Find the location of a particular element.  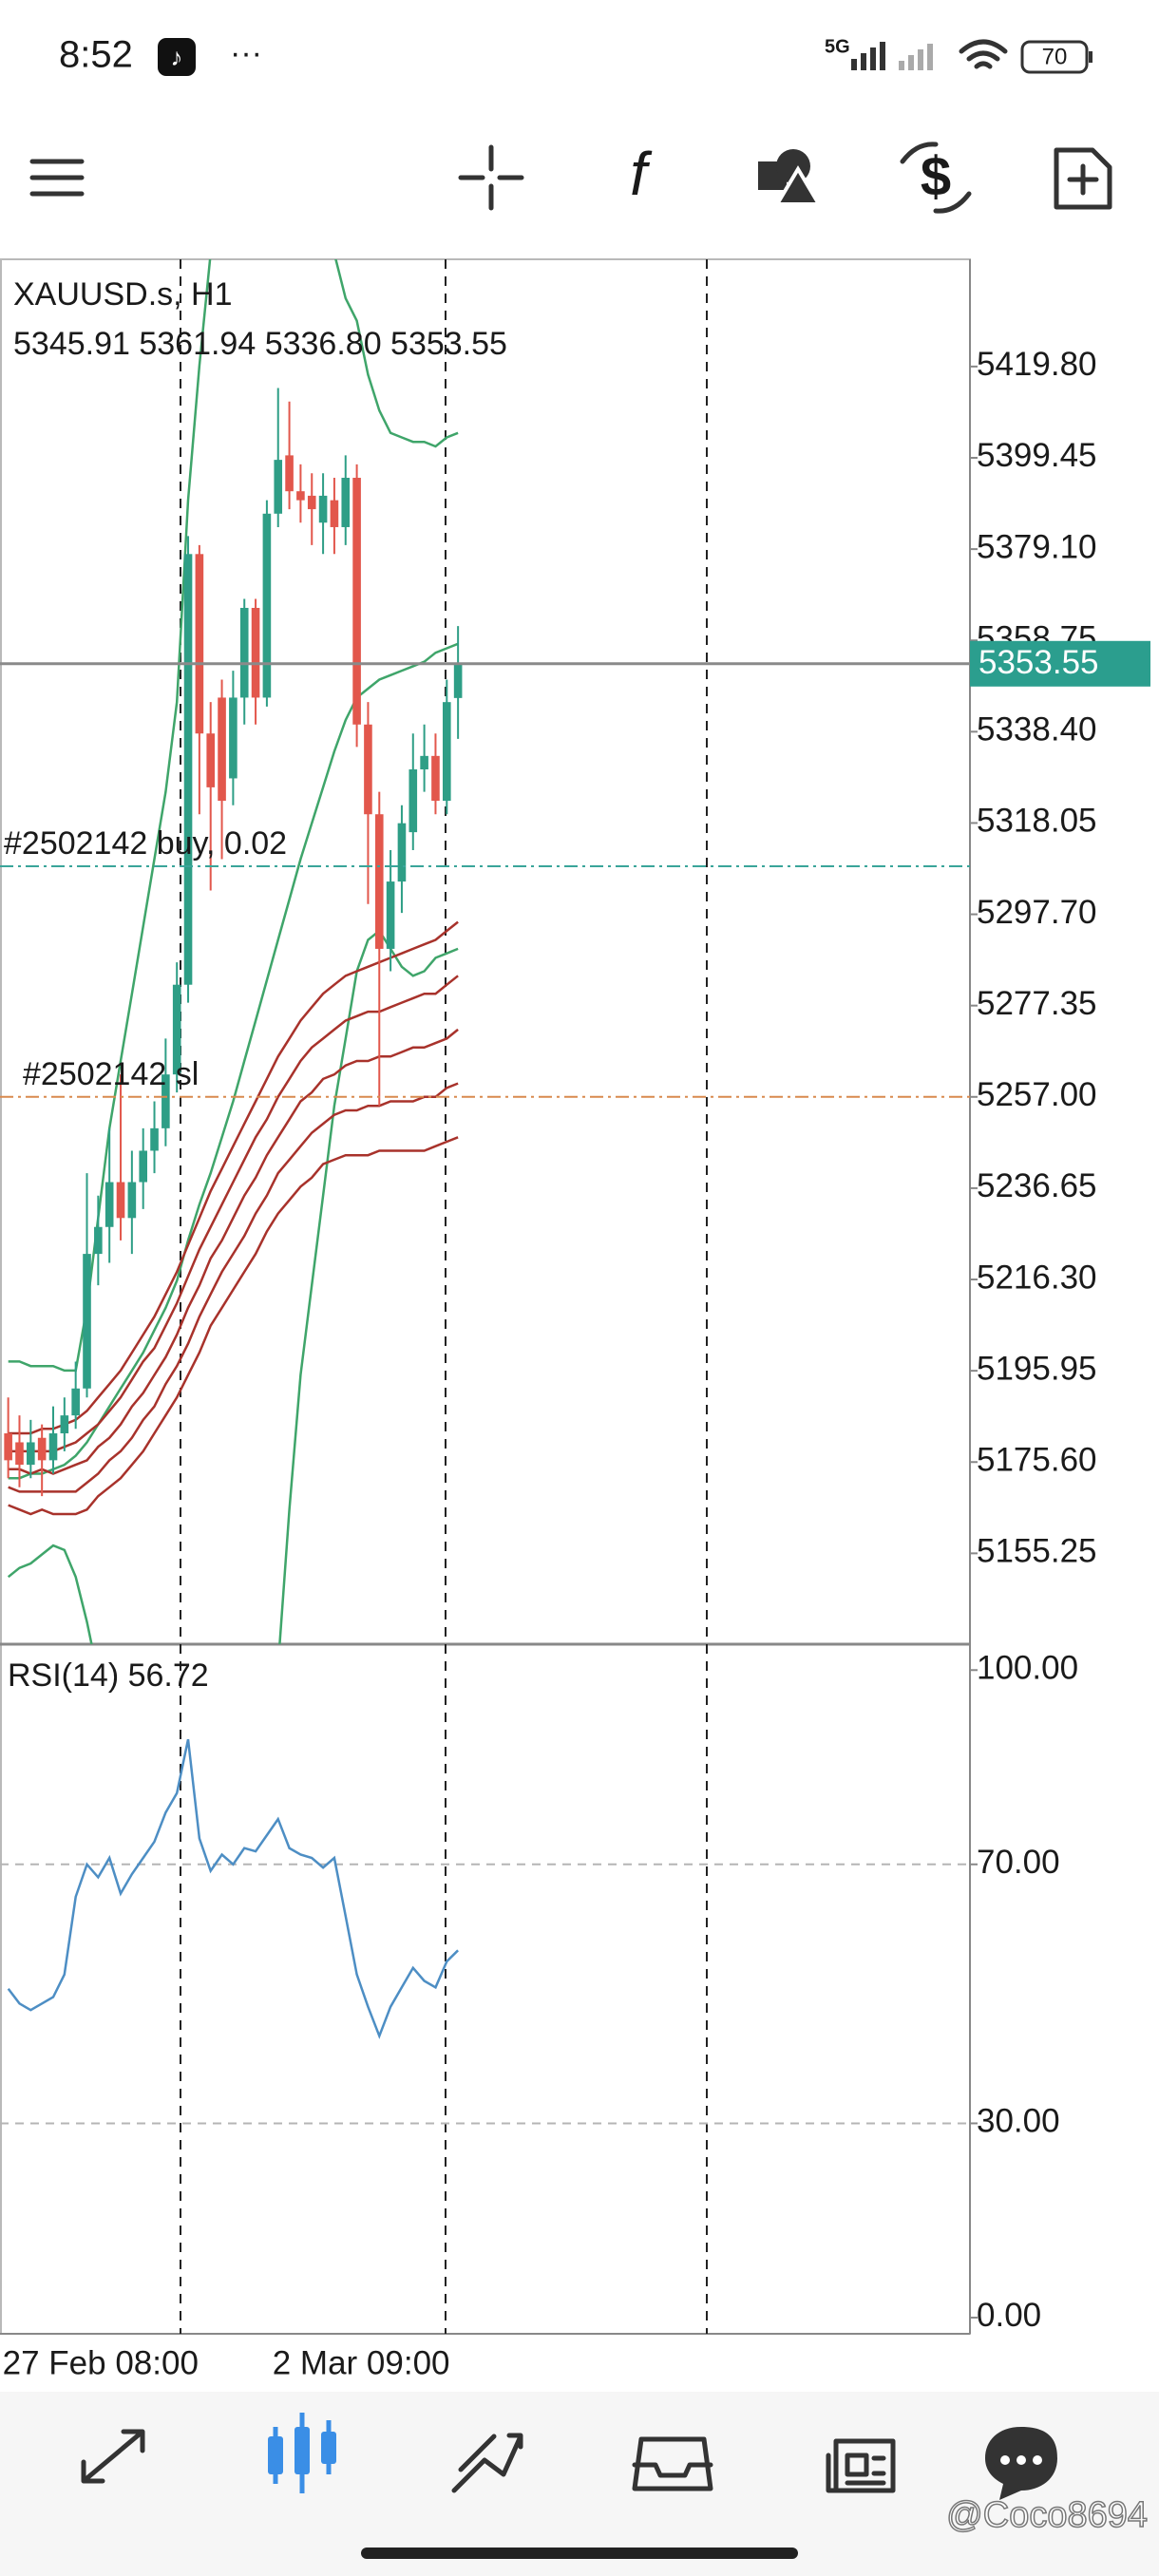

x-tick-label: 2 Mar 09:00 is located at coordinates (361, 2362).